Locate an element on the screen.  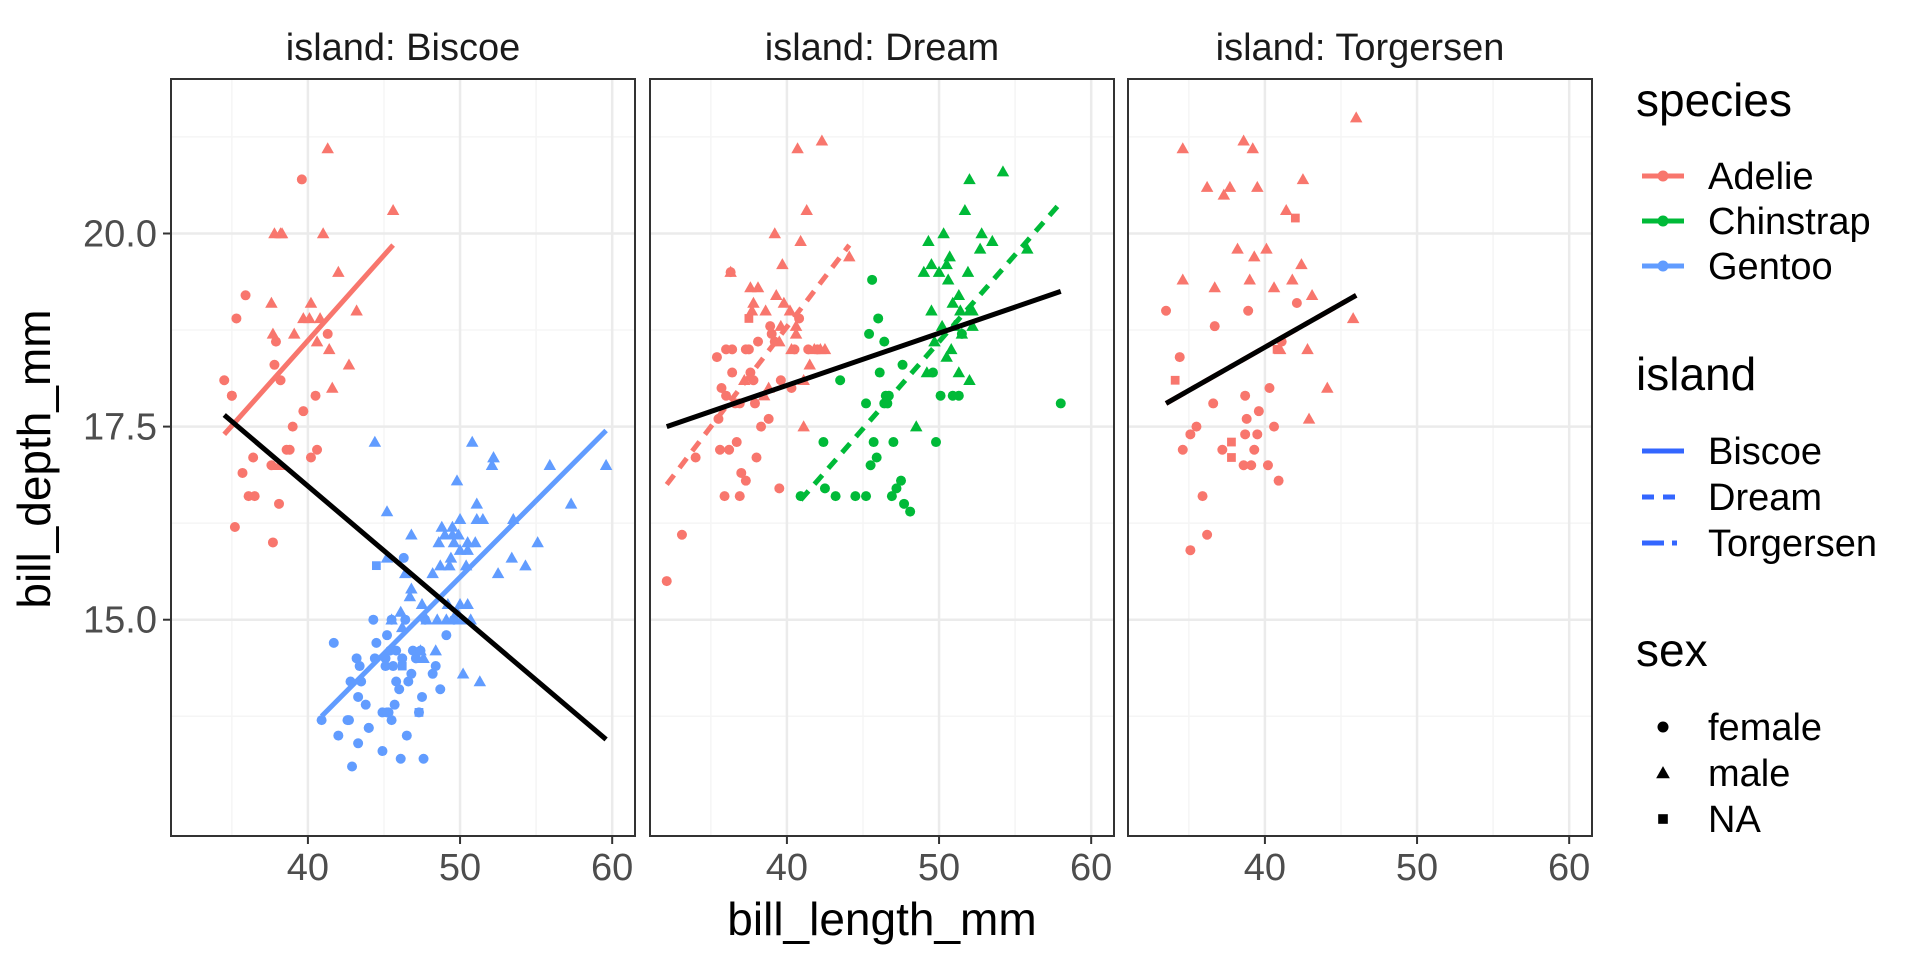
legend-title-sex: sex is located at coordinates (1672, 650).